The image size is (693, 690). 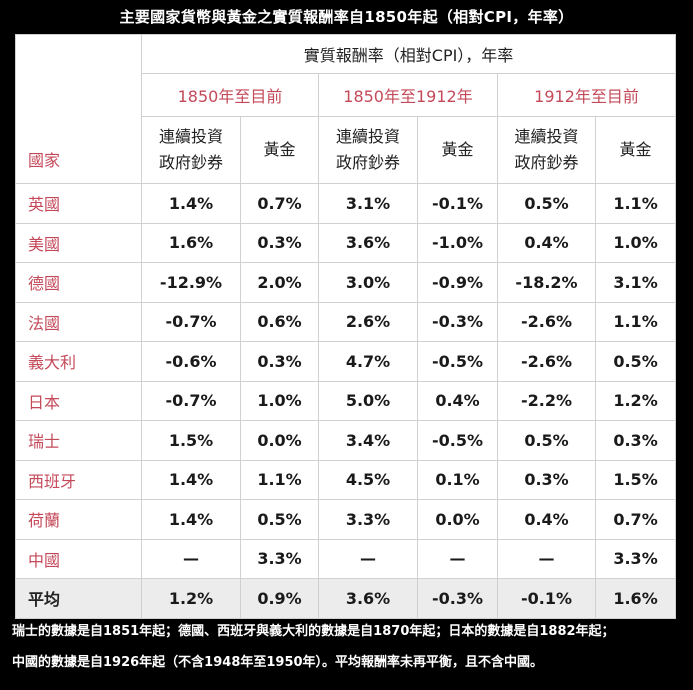 I want to click on country-cell: 中國, so click(x=78, y=558).